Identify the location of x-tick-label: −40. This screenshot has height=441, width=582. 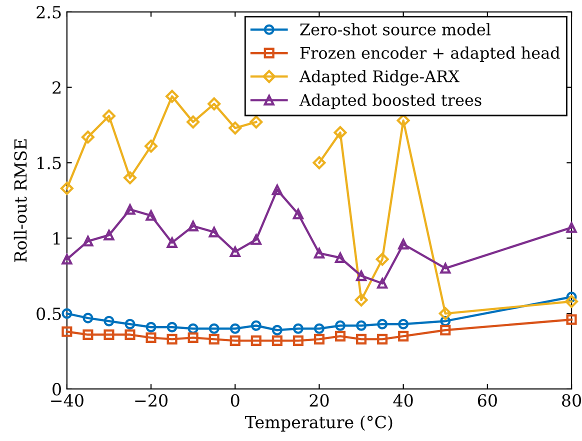
(67, 400).